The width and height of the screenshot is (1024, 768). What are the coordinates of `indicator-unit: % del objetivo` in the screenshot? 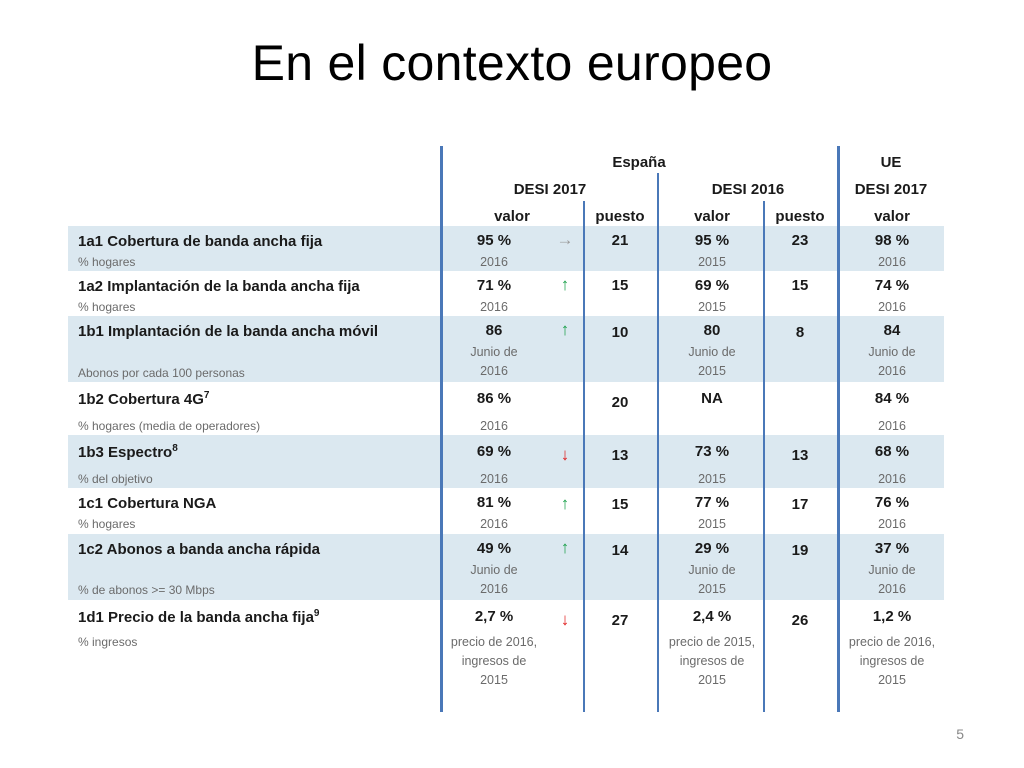 It's located at (115, 479).